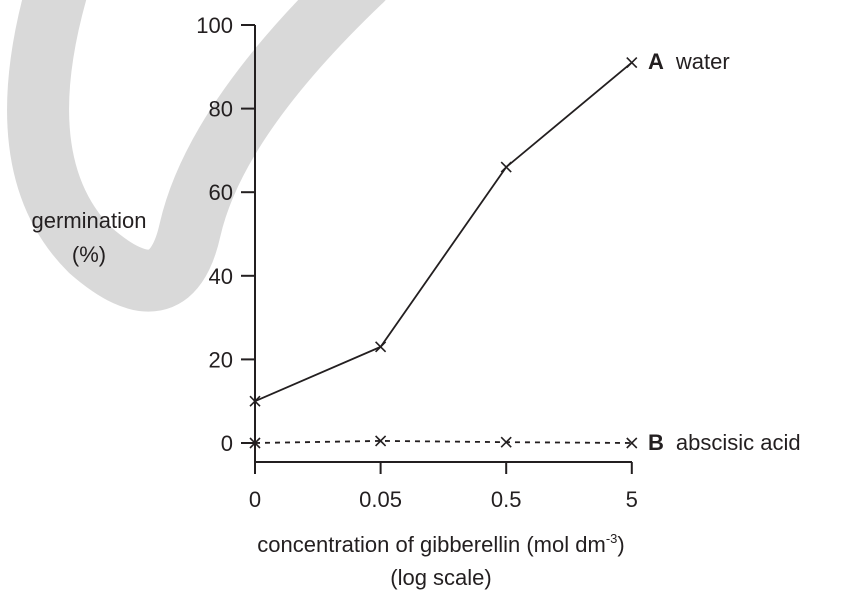 Image resolution: width=850 pixels, height=597 pixels. I want to click on y-axis-label-line-1: germination, so click(89, 220).